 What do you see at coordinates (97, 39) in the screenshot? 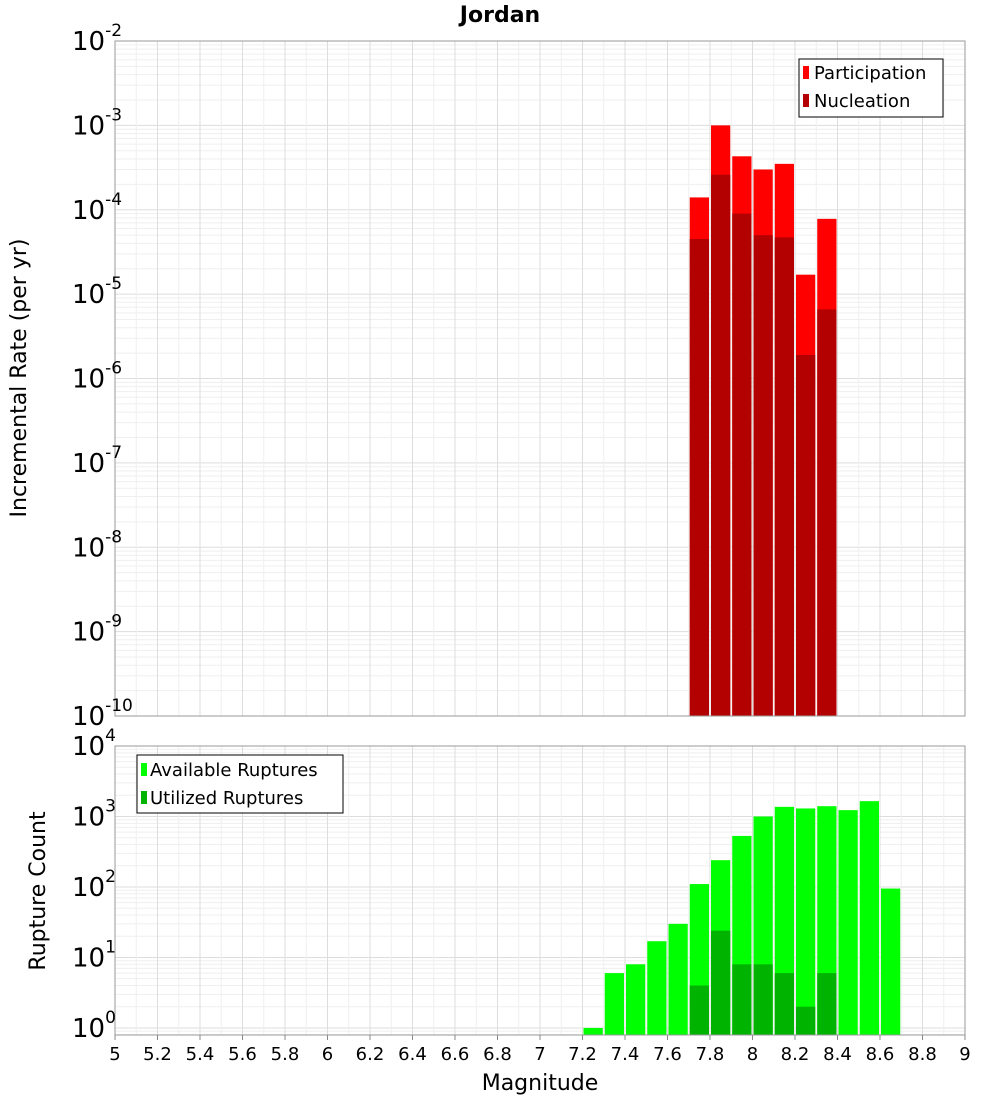
I see `y-tick-label: 10⁻²` at bounding box center [97, 39].